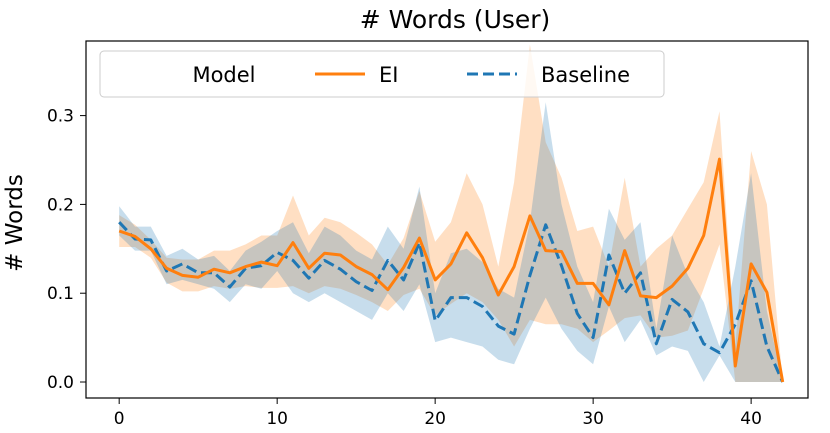 This screenshot has height=433, width=830. I want to click on x-tick-label: 10, so click(277, 419).